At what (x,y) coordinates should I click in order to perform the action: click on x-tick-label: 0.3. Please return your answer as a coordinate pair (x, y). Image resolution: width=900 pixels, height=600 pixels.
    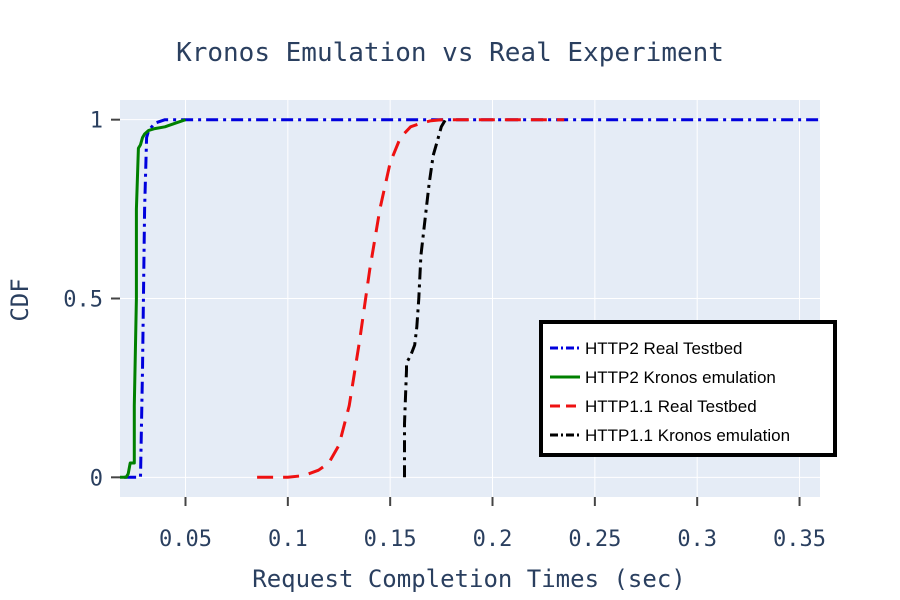
    Looking at the image, I should click on (697, 539).